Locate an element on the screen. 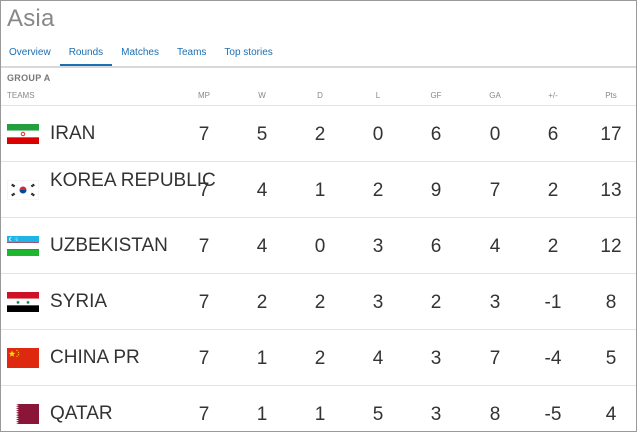 The height and width of the screenshot is (432, 637). iran-flag is located at coordinates (23, 134).